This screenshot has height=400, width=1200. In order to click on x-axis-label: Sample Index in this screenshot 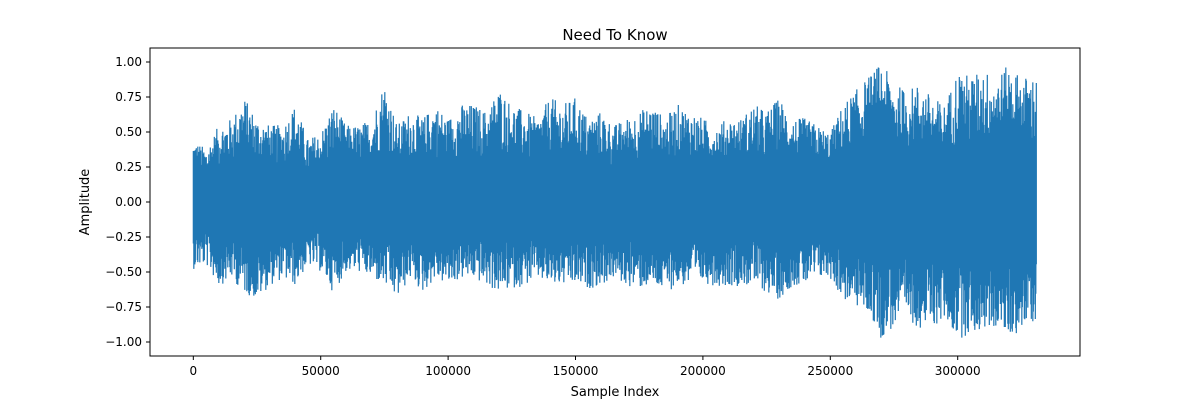, I will do `click(615, 392)`.